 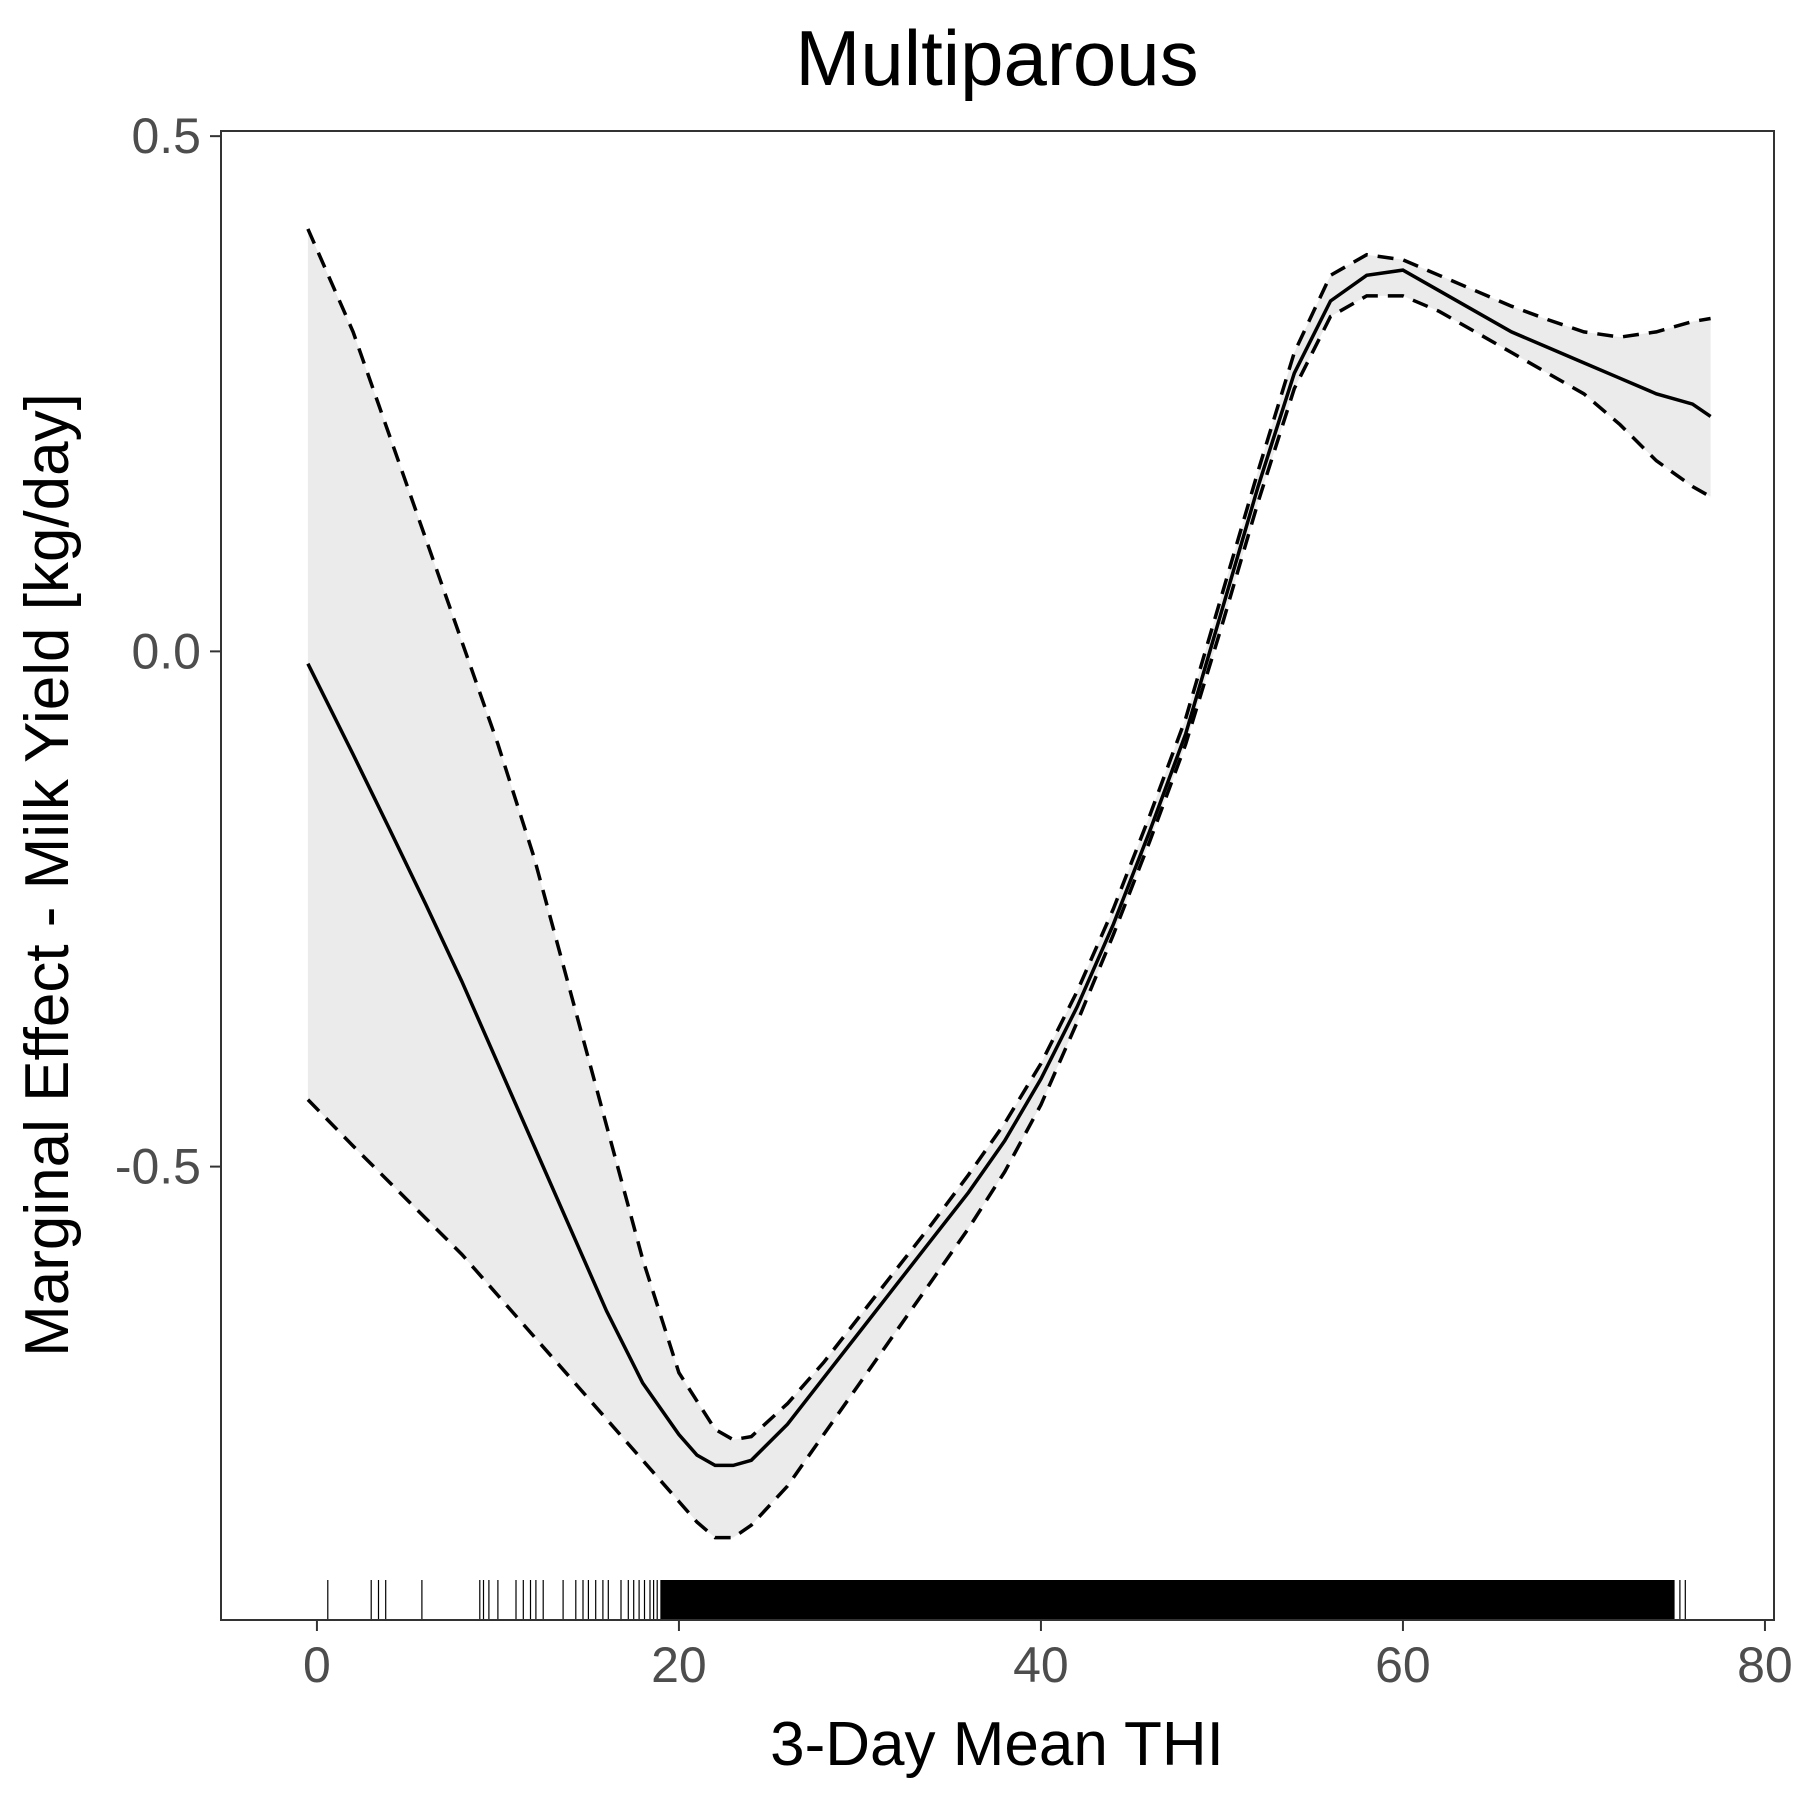 I want to click on y-tick-label: -0.5, so click(x=158, y=1167).